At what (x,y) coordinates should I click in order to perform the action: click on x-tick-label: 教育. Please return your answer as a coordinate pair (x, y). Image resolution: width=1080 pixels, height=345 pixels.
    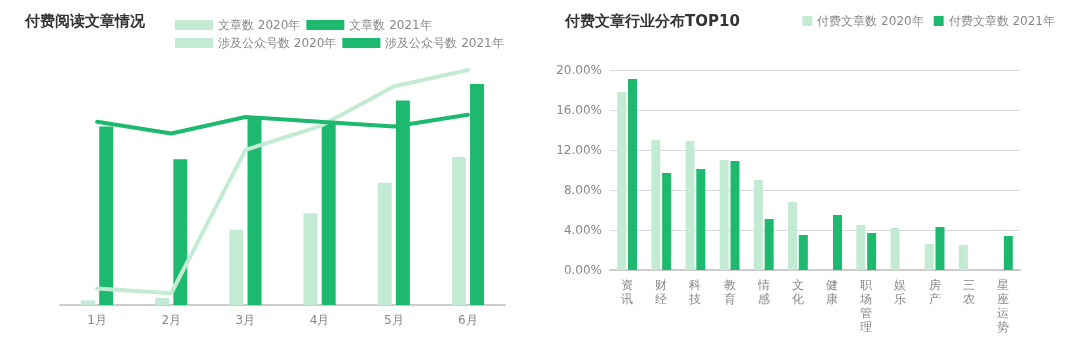
    Looking at the image, I should click on (729, 292).